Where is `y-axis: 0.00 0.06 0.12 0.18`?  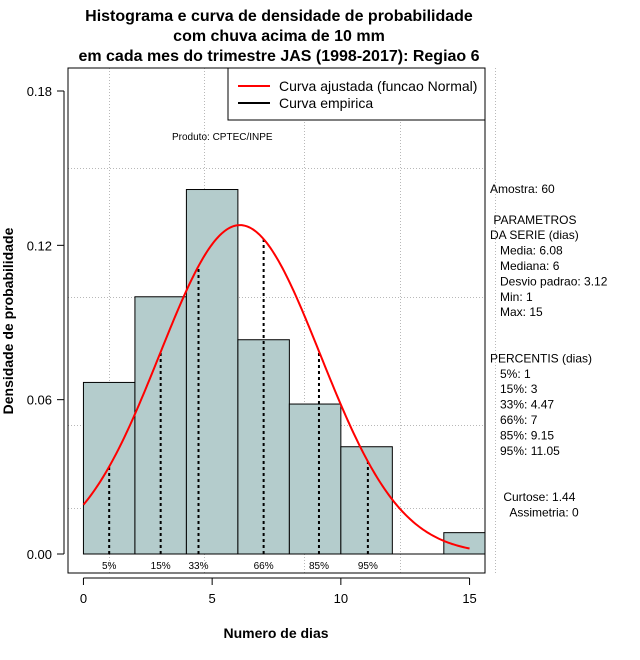
y-axis: 0.00 0.06 0.12 0.18 is located at coordinates (46, 323).